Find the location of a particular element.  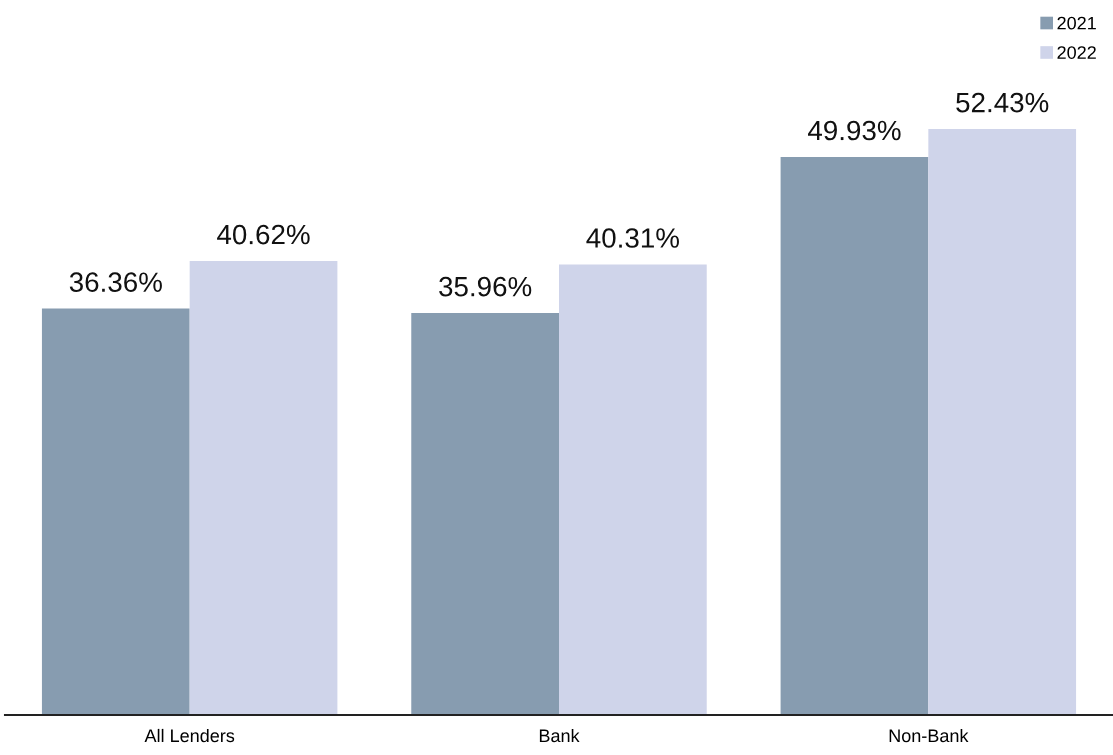

data-label: 52.43% is located at coordinates (1002, 102).